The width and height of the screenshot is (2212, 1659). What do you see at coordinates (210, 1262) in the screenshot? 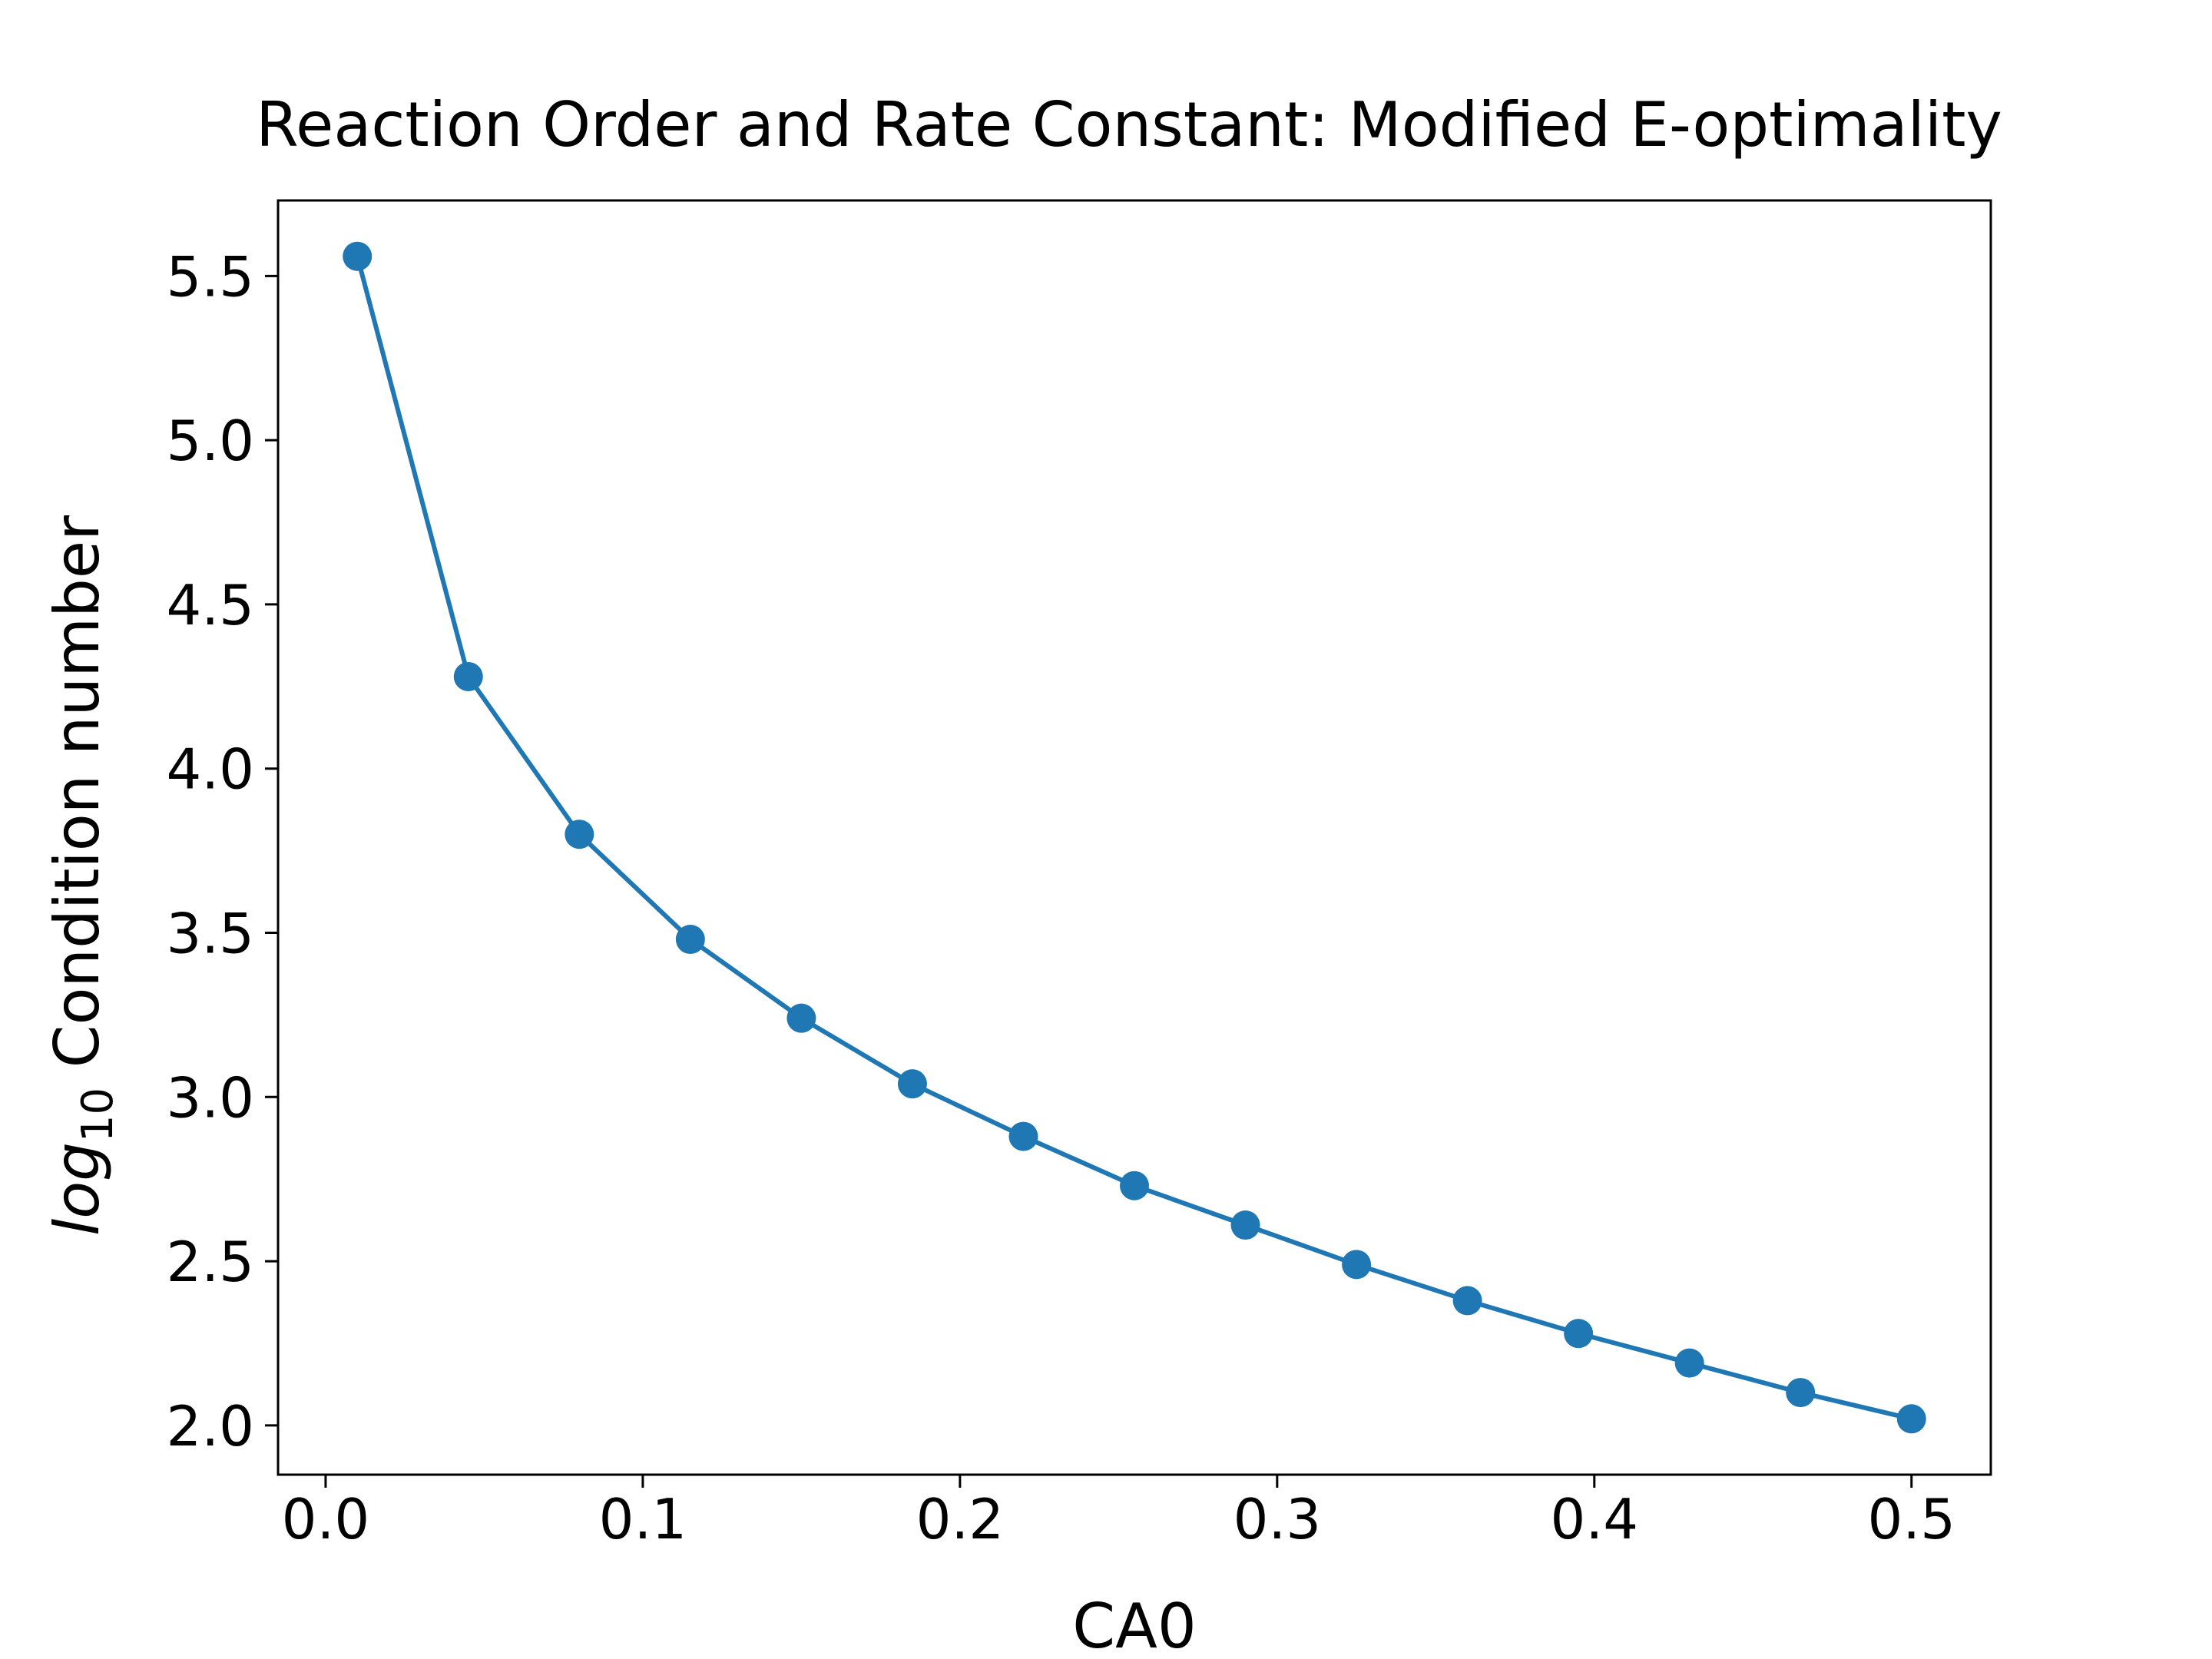
I see `y-tick-label: 2.5` at bounding box center [210, 1262].